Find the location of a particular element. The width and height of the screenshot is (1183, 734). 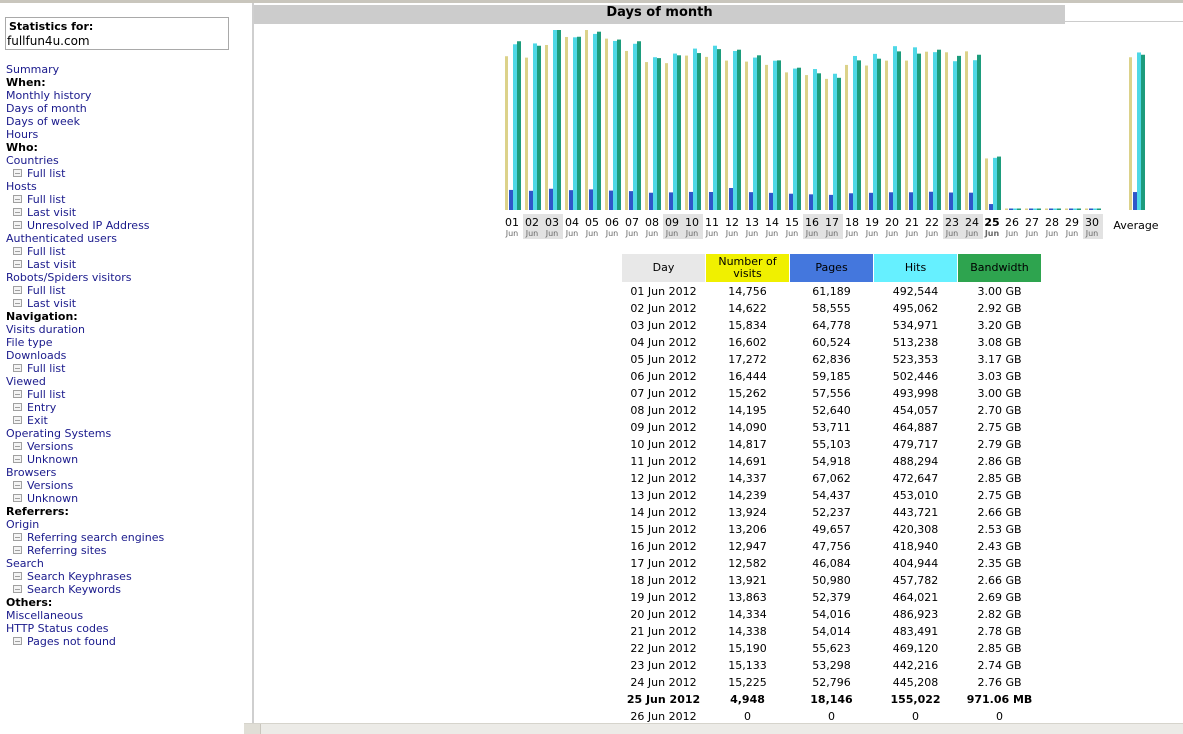

menu-sublink-referring-sites: Referring sites is located at coordinates (128, 550).